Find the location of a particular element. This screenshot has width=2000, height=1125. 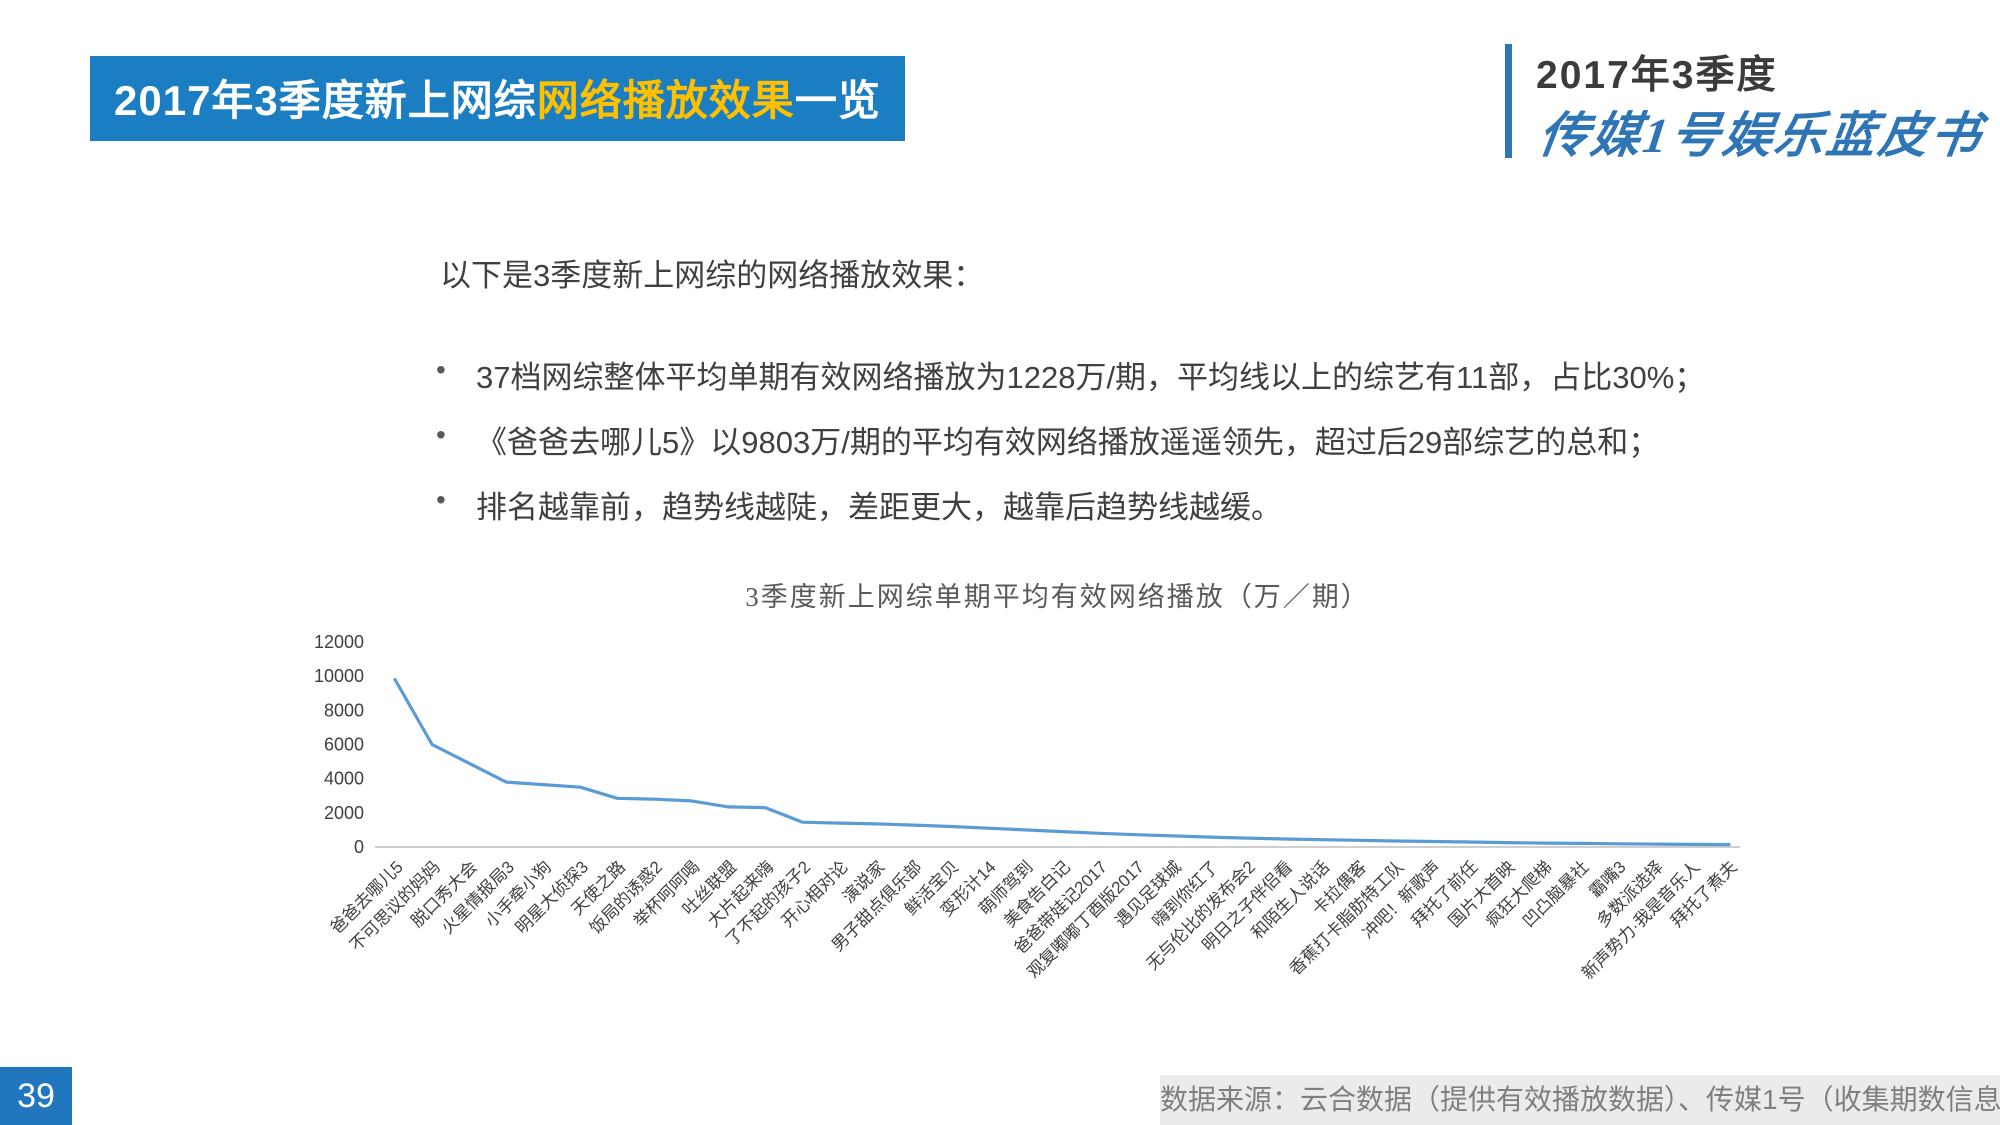

brand-name: 传媒1号娱乐蓝皮书 is located at coordinates (1761, 135).